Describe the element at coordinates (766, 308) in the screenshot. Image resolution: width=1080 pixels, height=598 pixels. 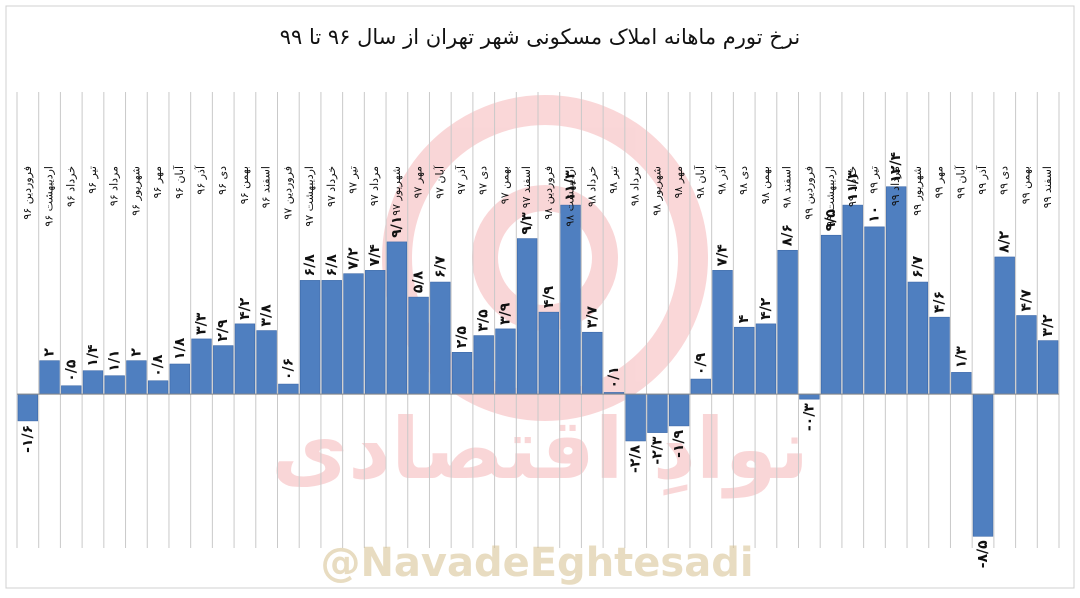
I see `data-label: ۴/۲` at that location.